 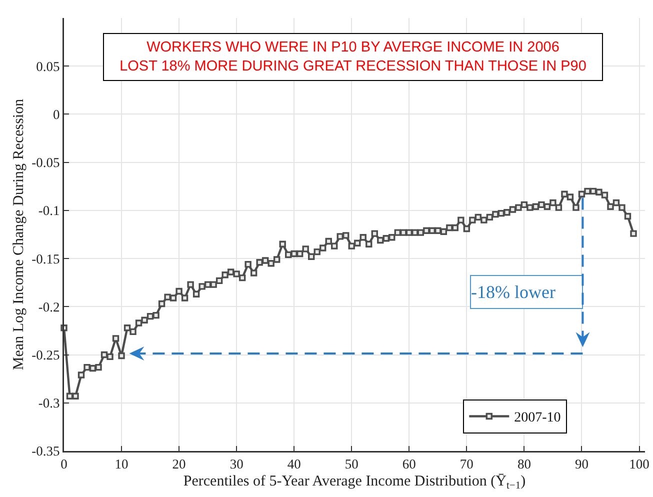 I want to click on x-tick-label: 60, so click(x=409, y=464).